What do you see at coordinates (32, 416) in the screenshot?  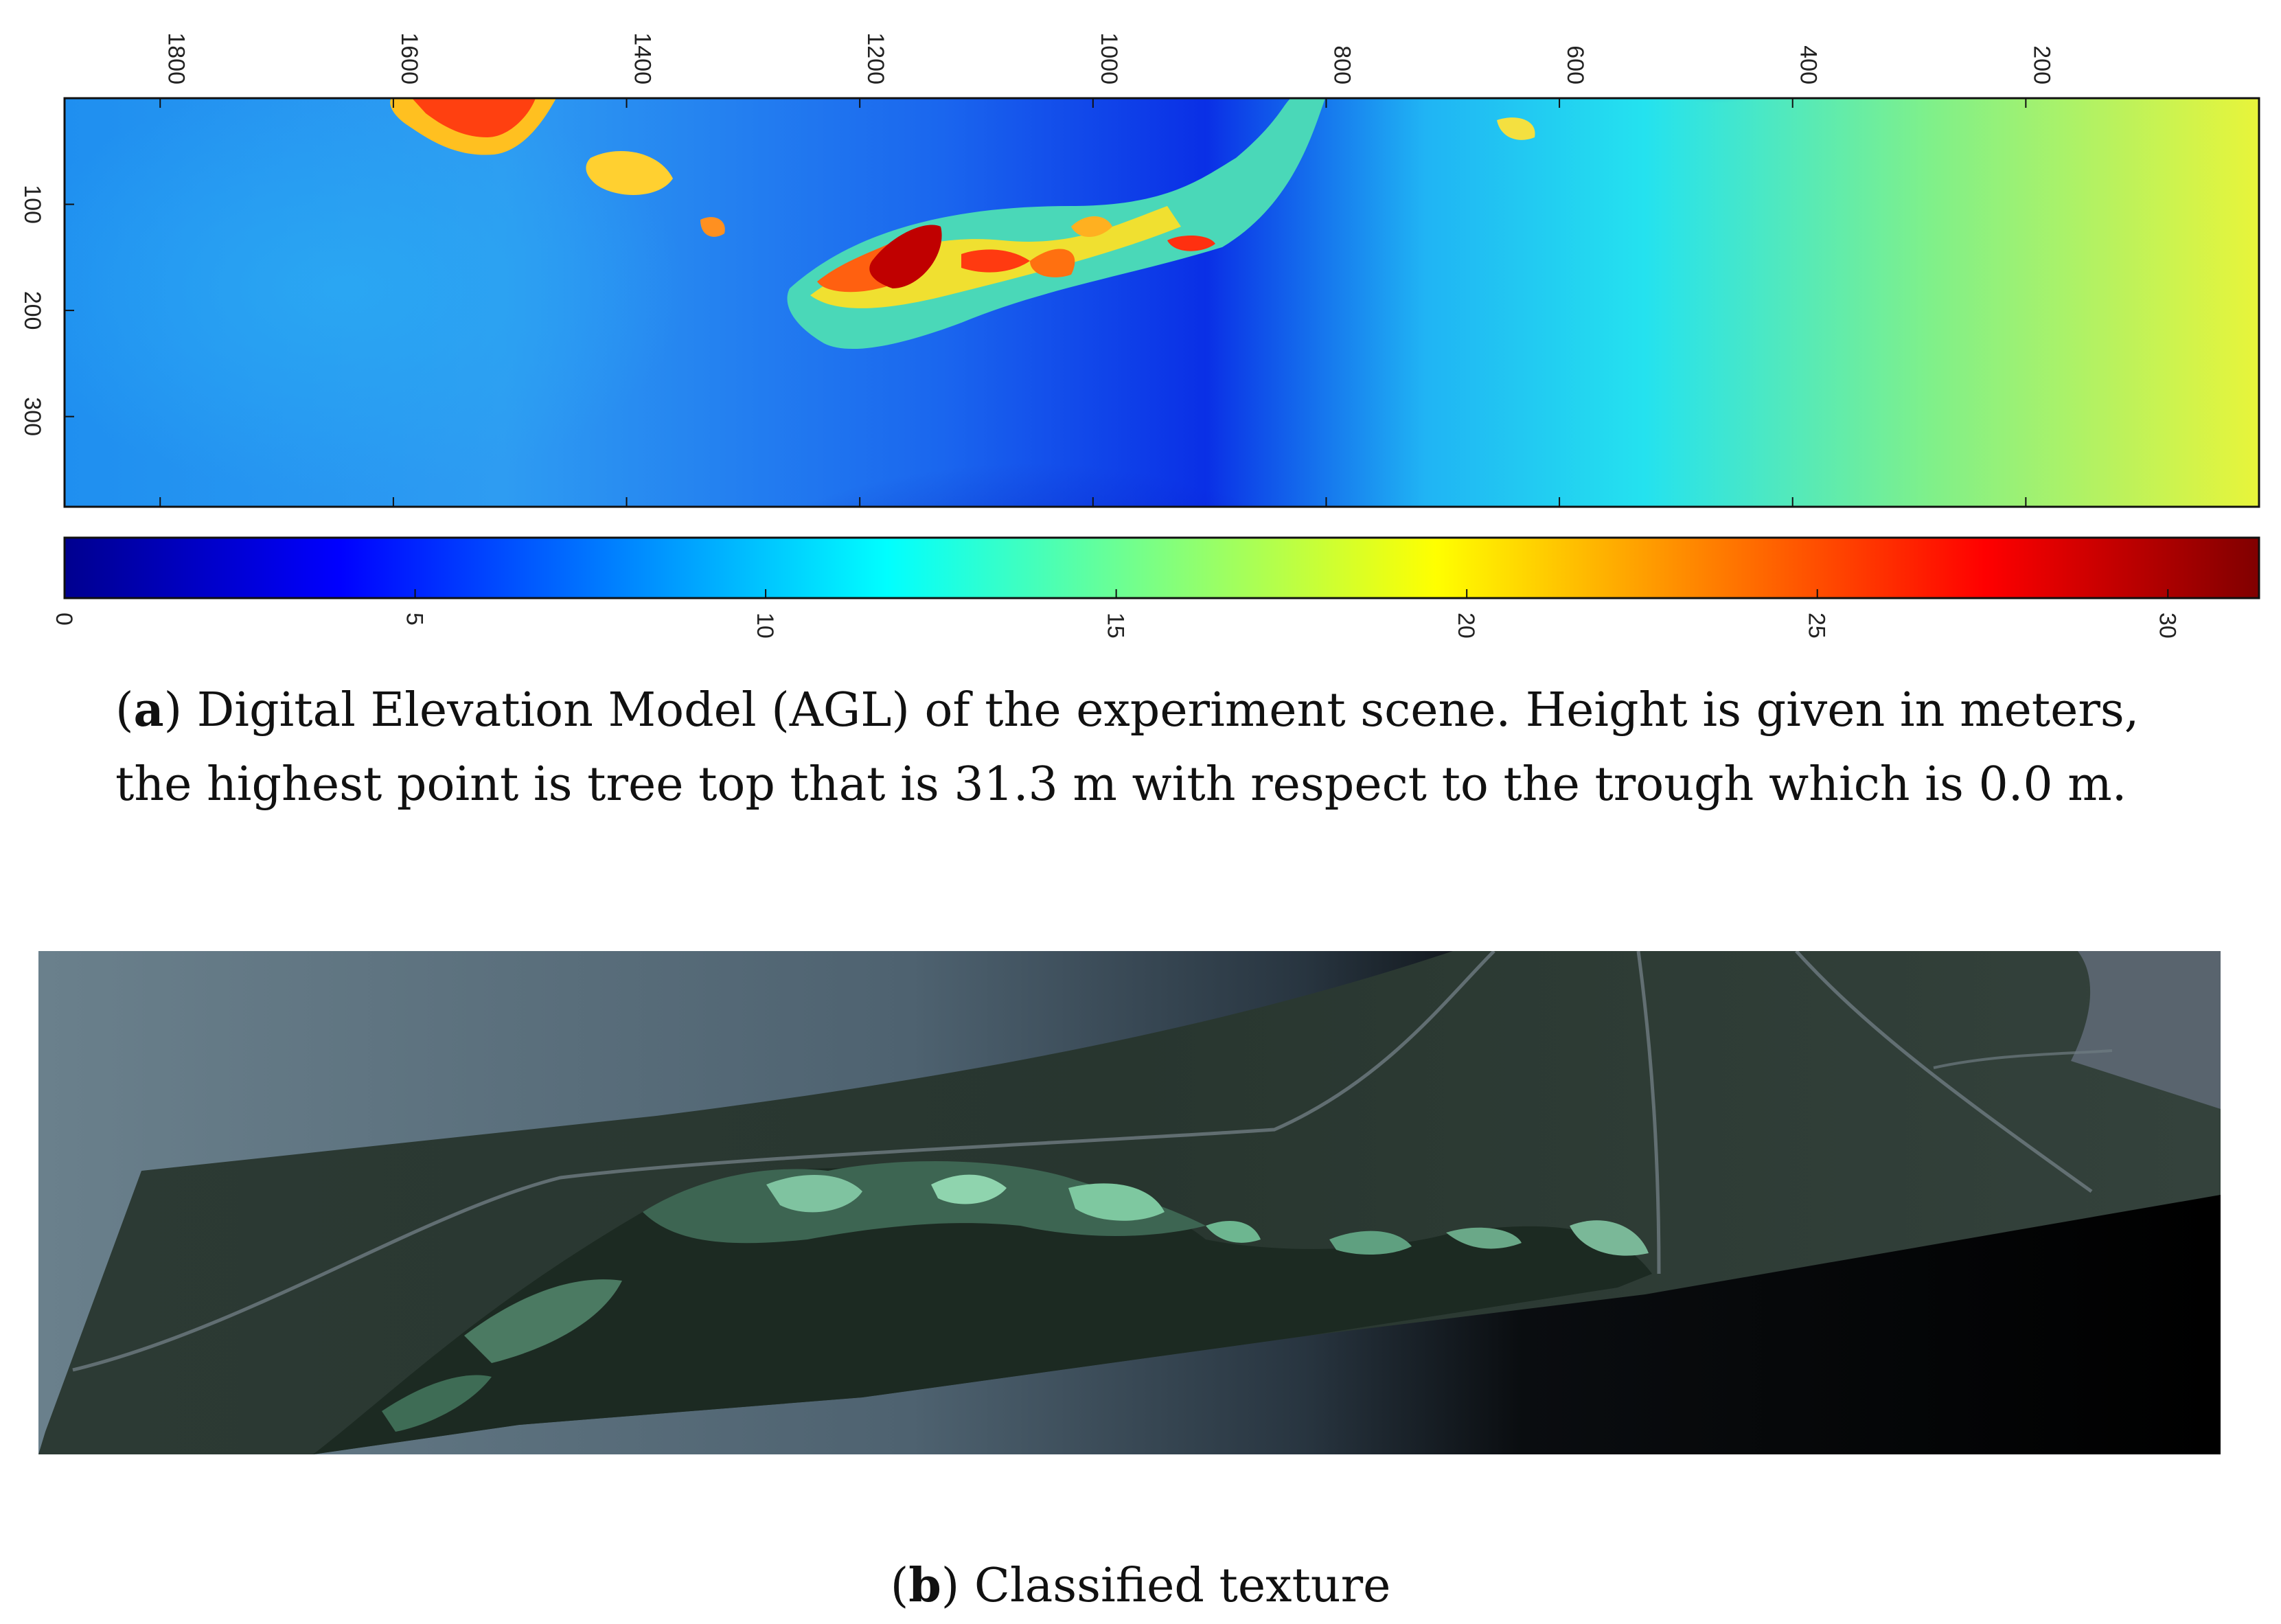 I see `y-tick-label: 300` at bounding box center [32, 416].